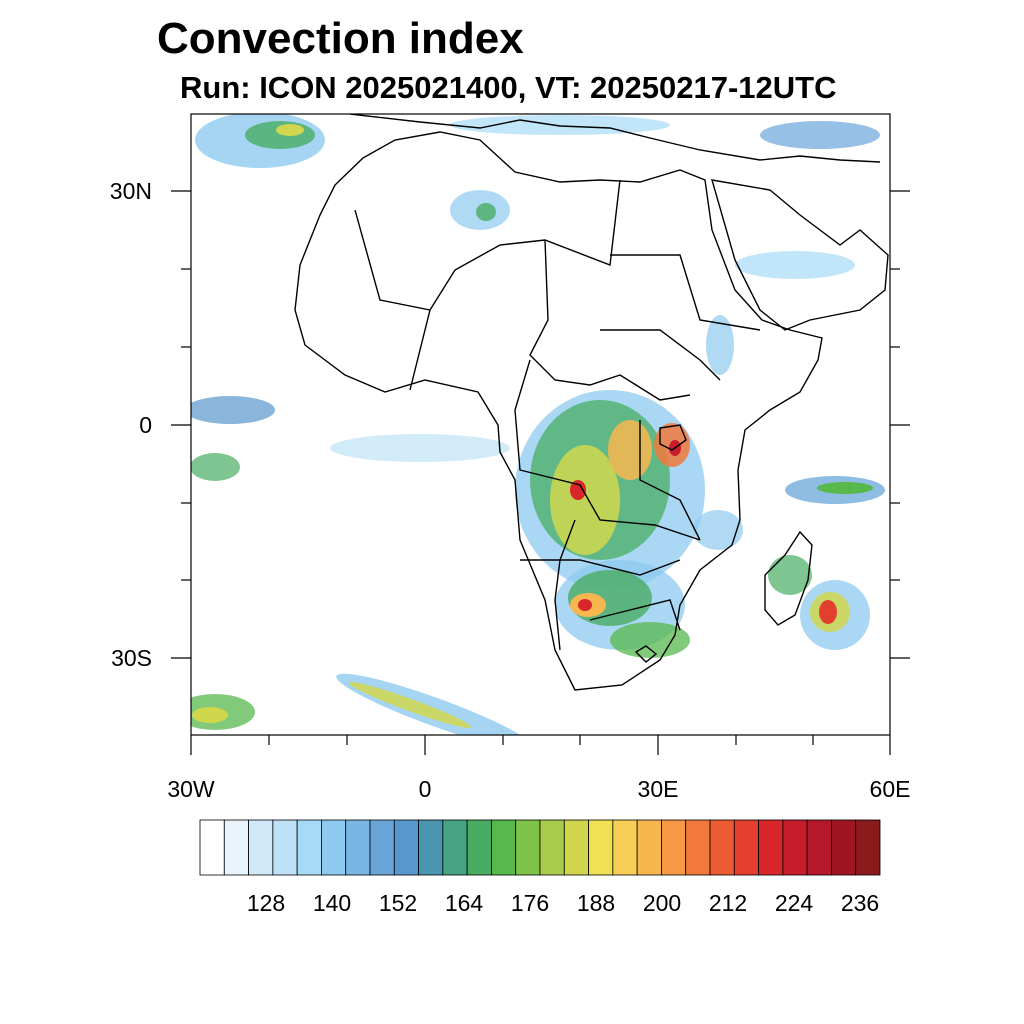 The image size is (1024, 1024). I want to click on lon-label-60e: 60E, so click(890, 789).